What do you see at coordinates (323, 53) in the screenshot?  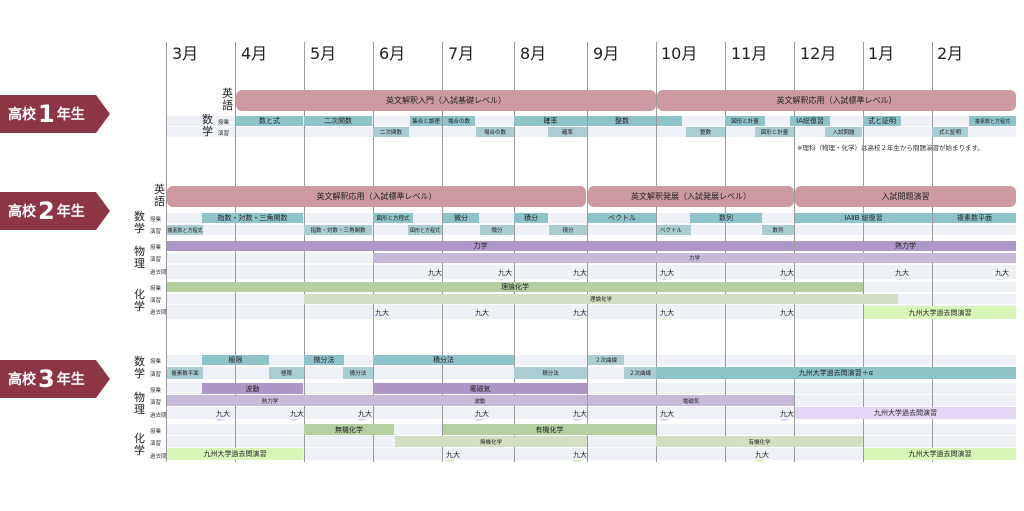 I see `month-header-may: 5月` at bounding box center [323, 53].